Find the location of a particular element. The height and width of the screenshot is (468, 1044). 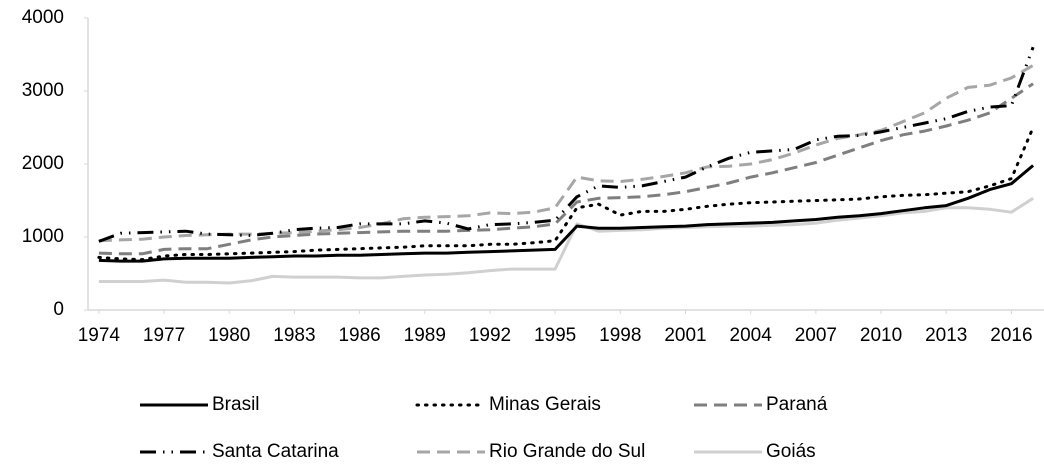

legend-label: Rio Grande do Sul is located at coordinates (567, 451).